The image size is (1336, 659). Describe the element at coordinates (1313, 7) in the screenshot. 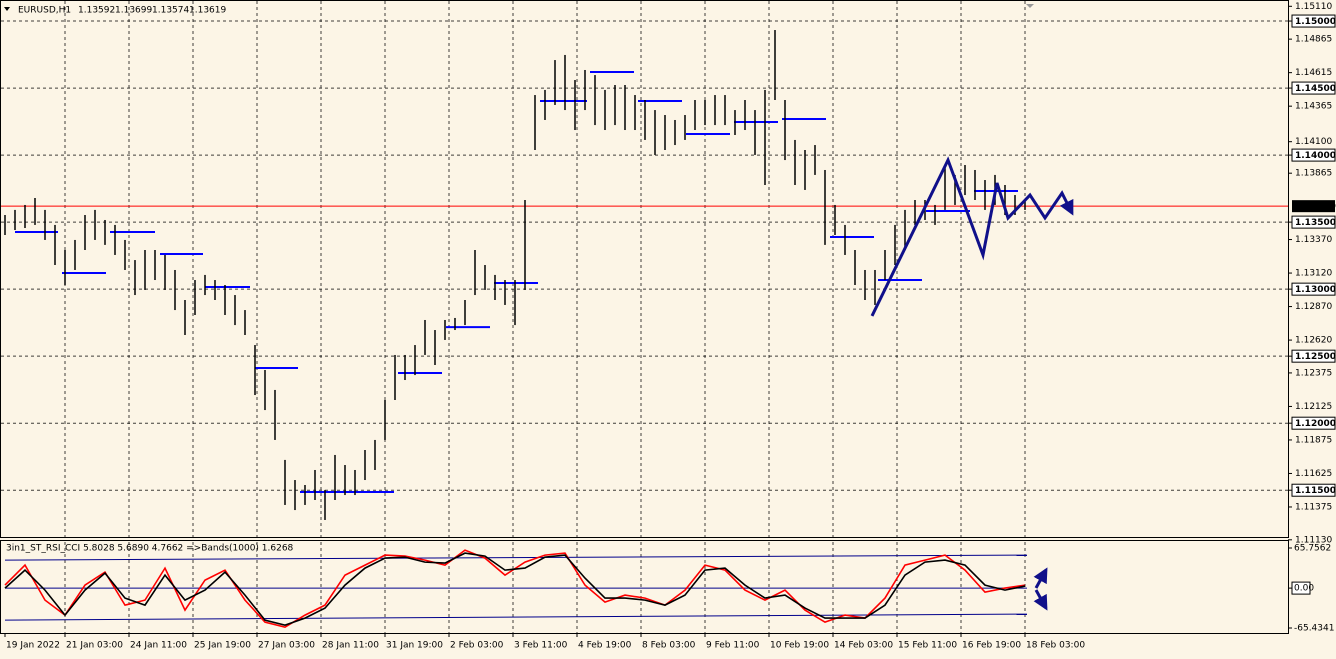

I see `y-tick-label-minor: 1.15110` at that location.